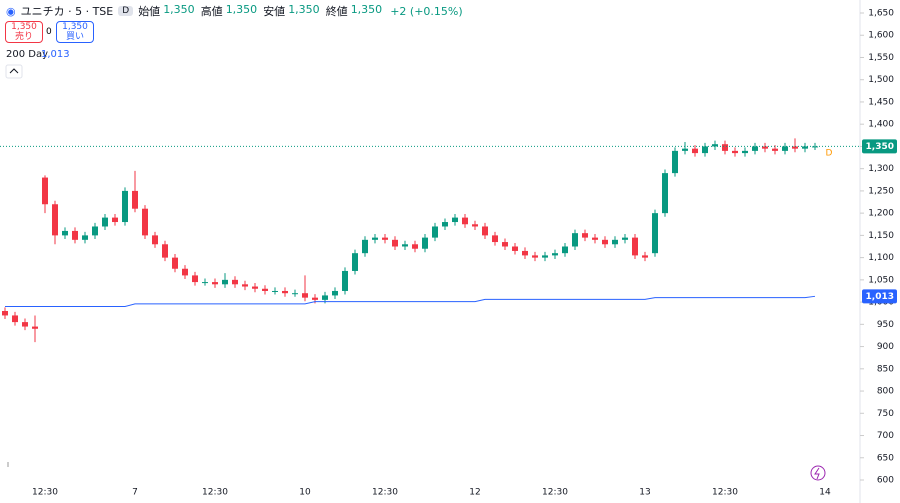  What do you see at coordinates (24, 32) in the screenshot?
I see `sell-button: 1,350 売り` at bounding box center [24, 32].